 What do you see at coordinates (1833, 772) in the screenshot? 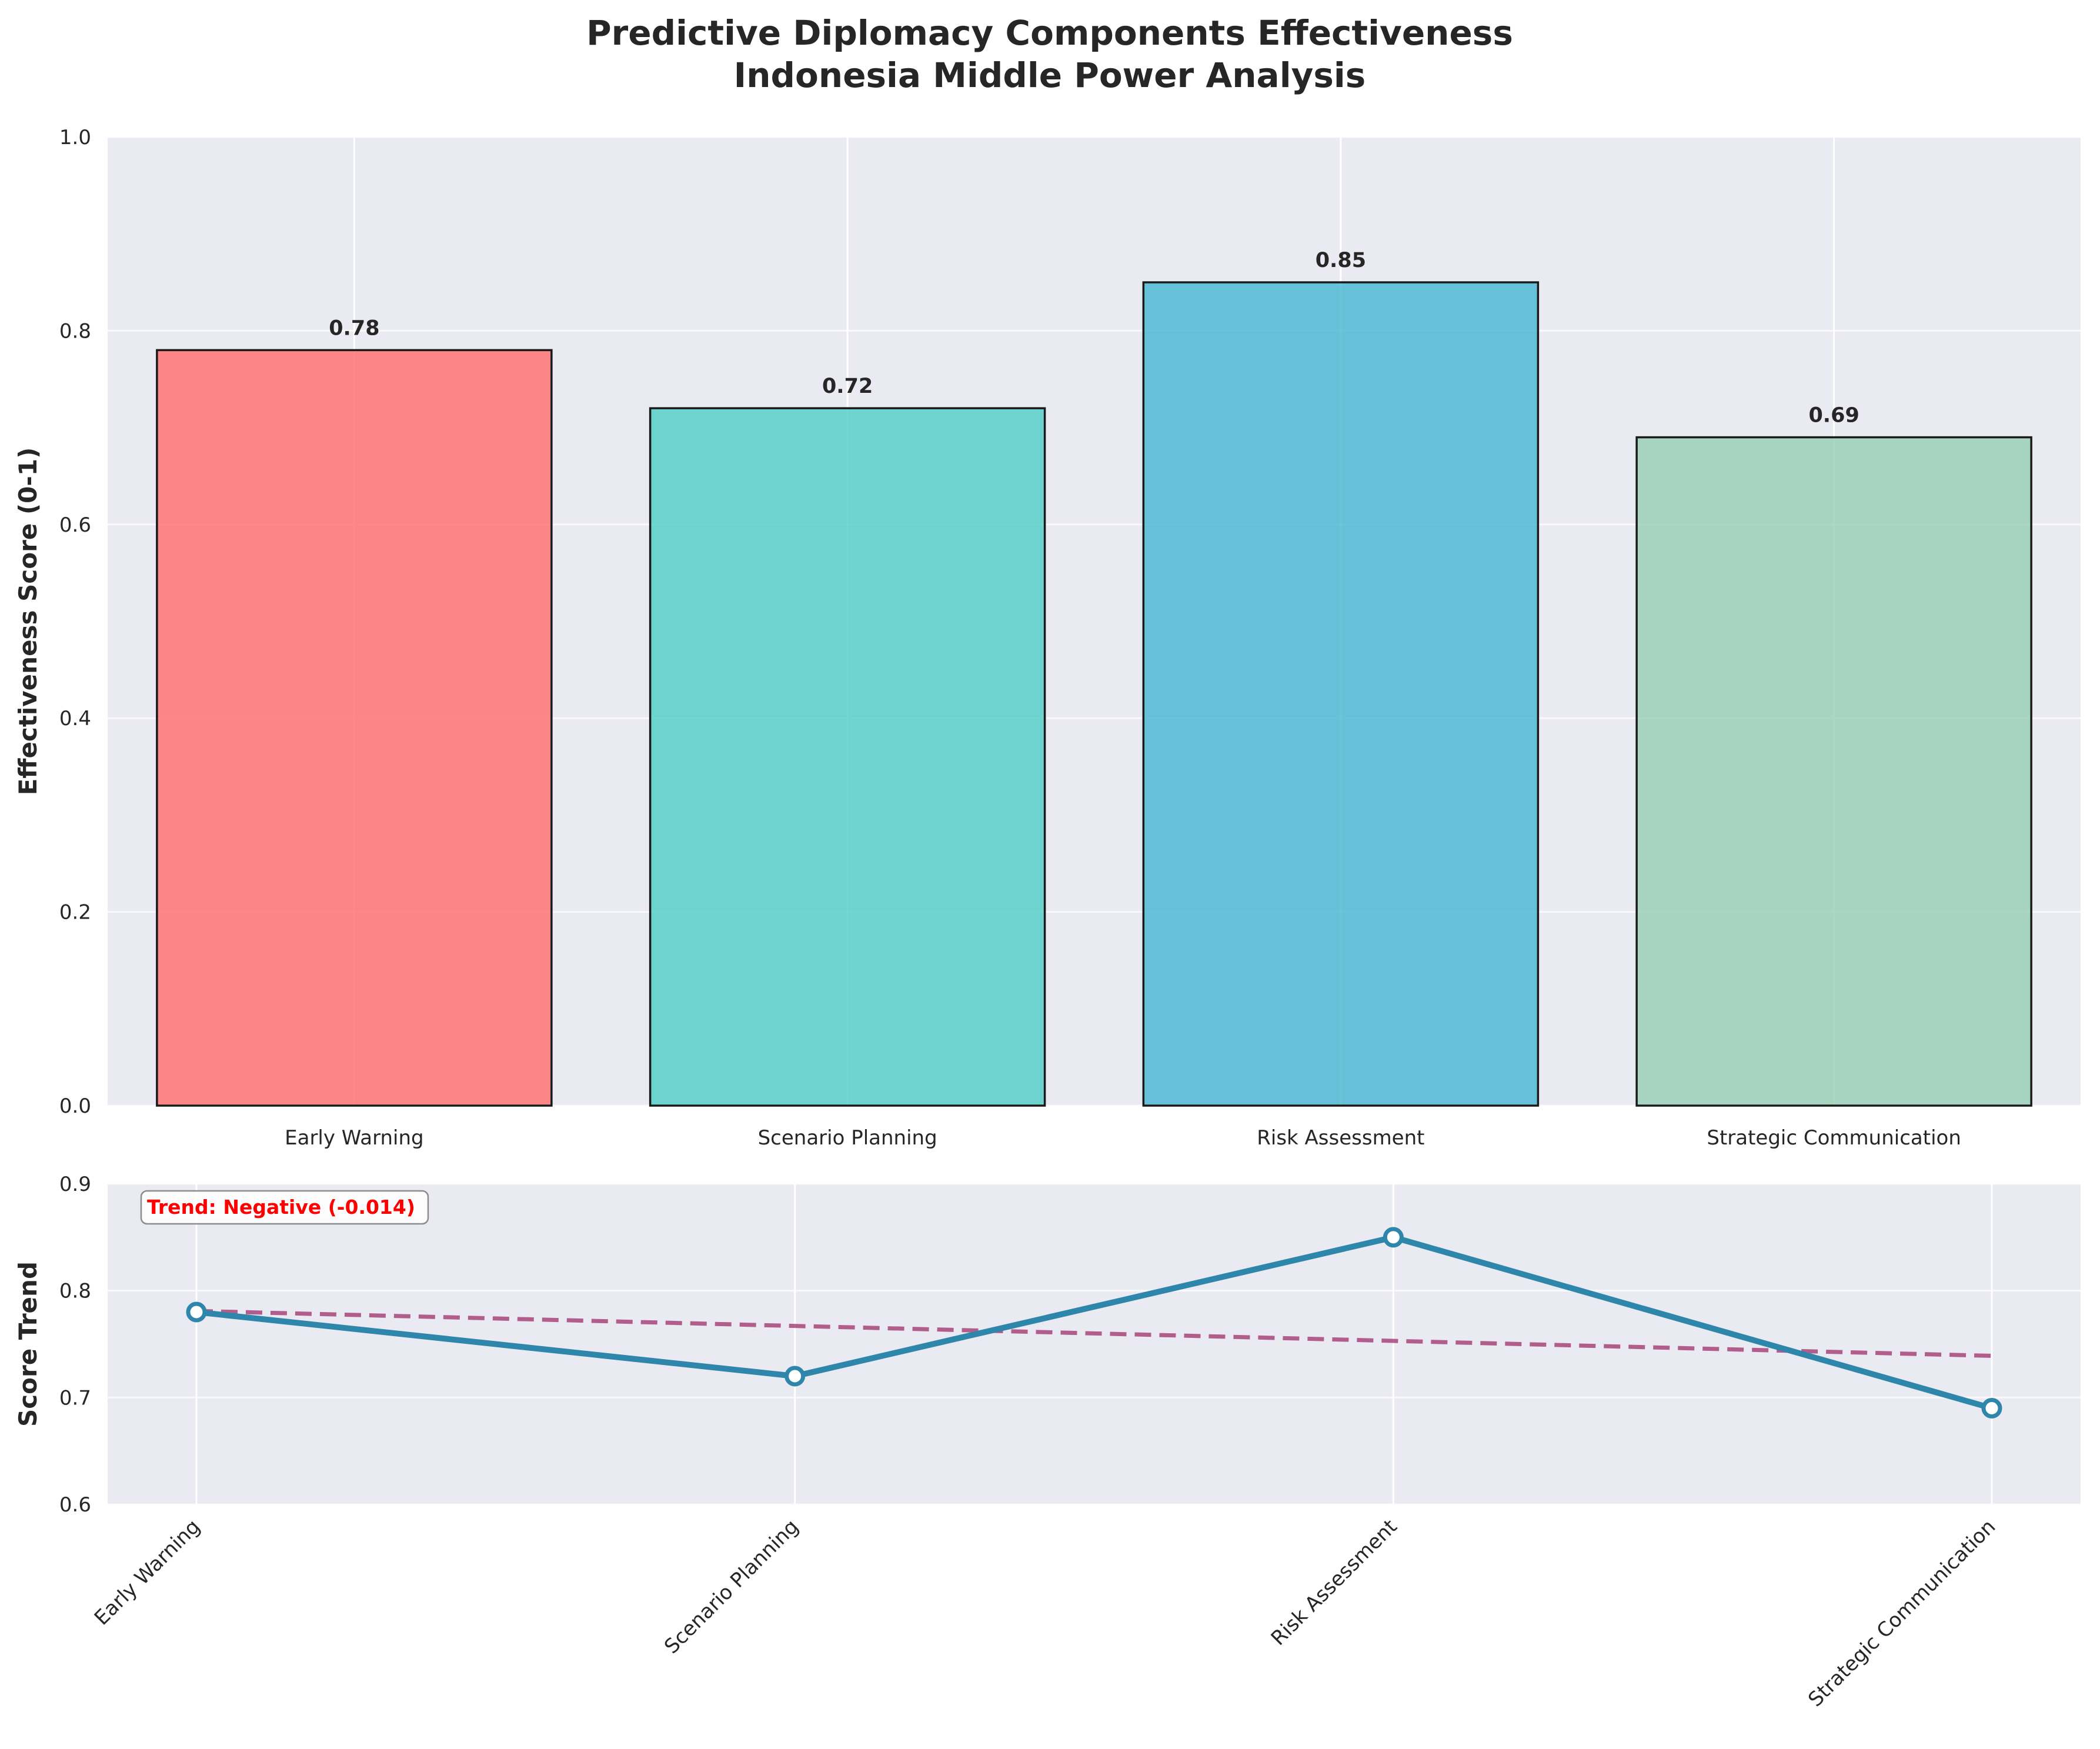
I see `bar-strategic-communication` at bounding box center [1833, 772].